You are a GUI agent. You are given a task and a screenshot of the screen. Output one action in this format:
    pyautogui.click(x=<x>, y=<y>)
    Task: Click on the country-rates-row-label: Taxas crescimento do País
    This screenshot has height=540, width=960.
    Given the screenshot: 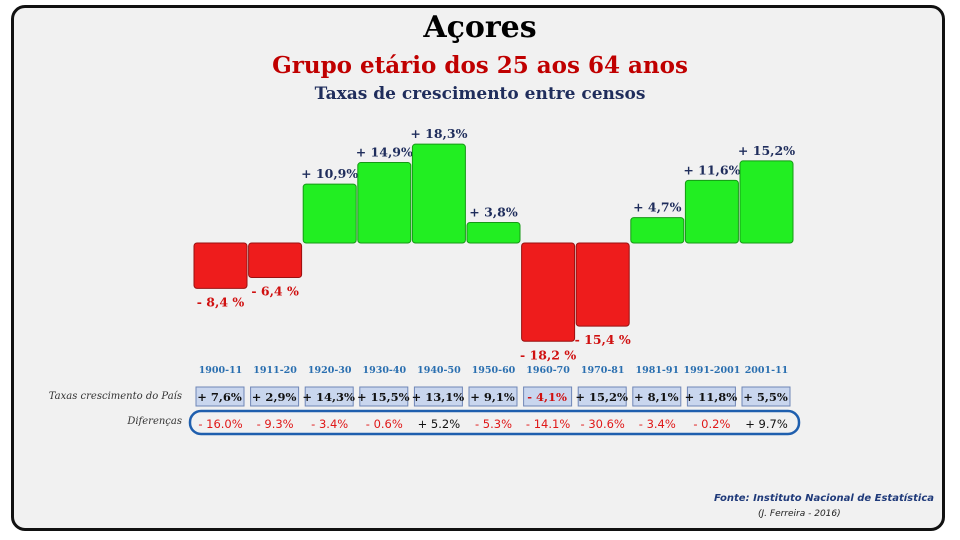 What is the action you would take?
    pyautogui.click(x=115, y=396)
    